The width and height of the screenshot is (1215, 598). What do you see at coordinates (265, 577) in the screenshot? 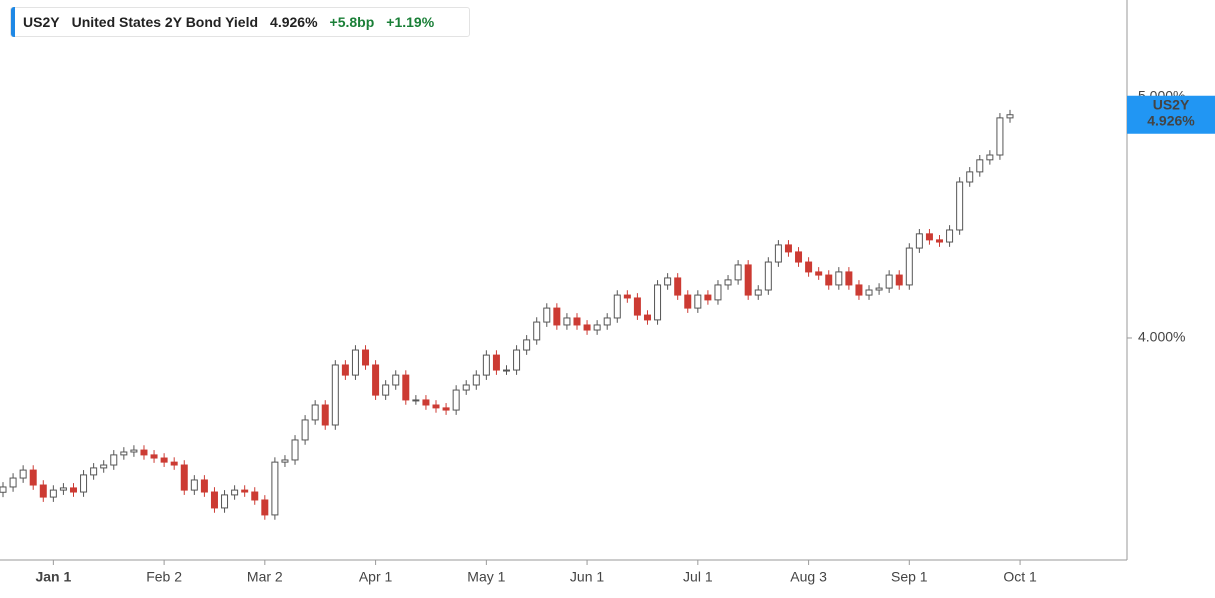
I see `x-tick-label: Mar 2` at bounding box center [265, 577].